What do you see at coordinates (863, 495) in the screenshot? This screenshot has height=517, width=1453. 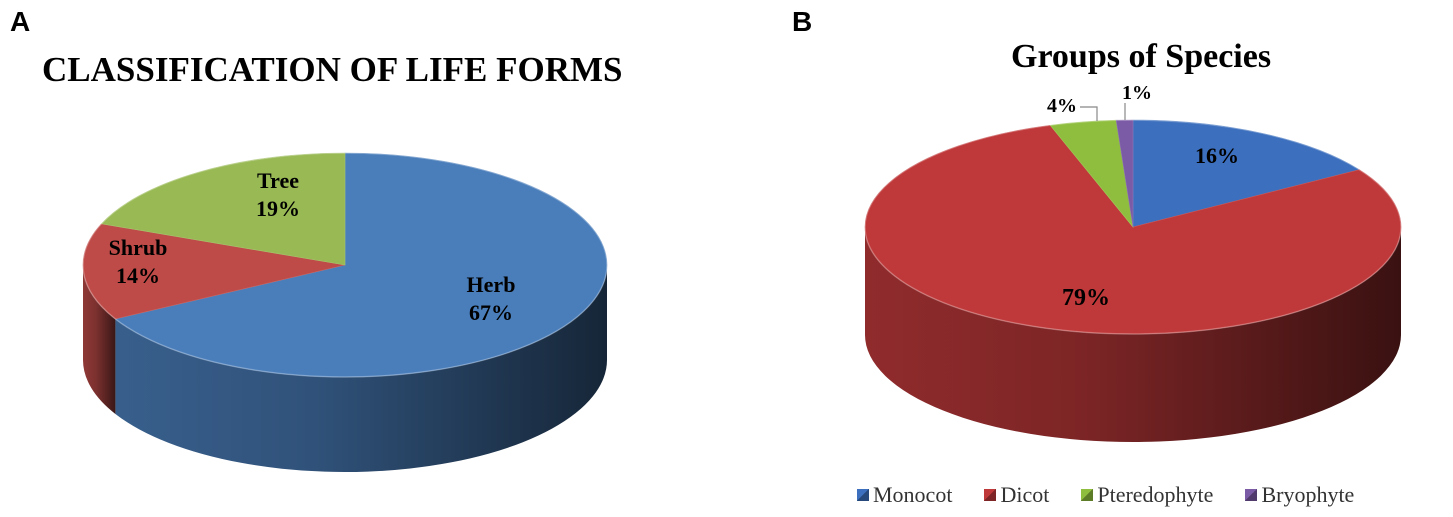 I see `legend-swatch-monocot` at bounding box center [863, 495].